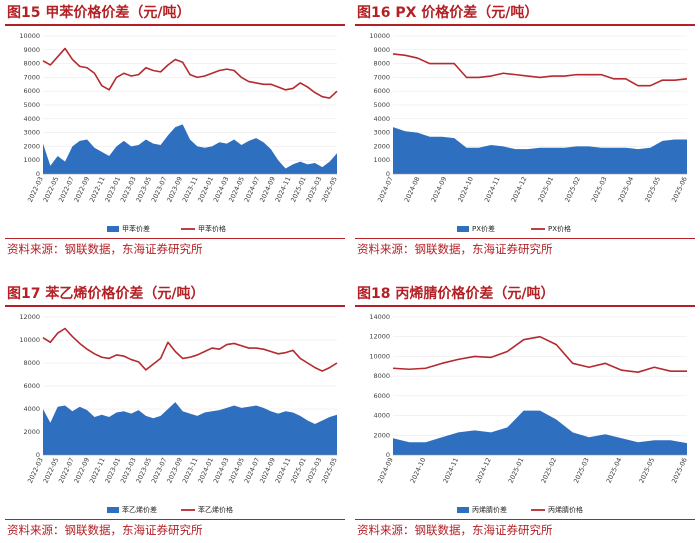 The width and height of the screenshot is (700, 543). I want to click on x-tick-label: 2024-08, so click(412, 189).